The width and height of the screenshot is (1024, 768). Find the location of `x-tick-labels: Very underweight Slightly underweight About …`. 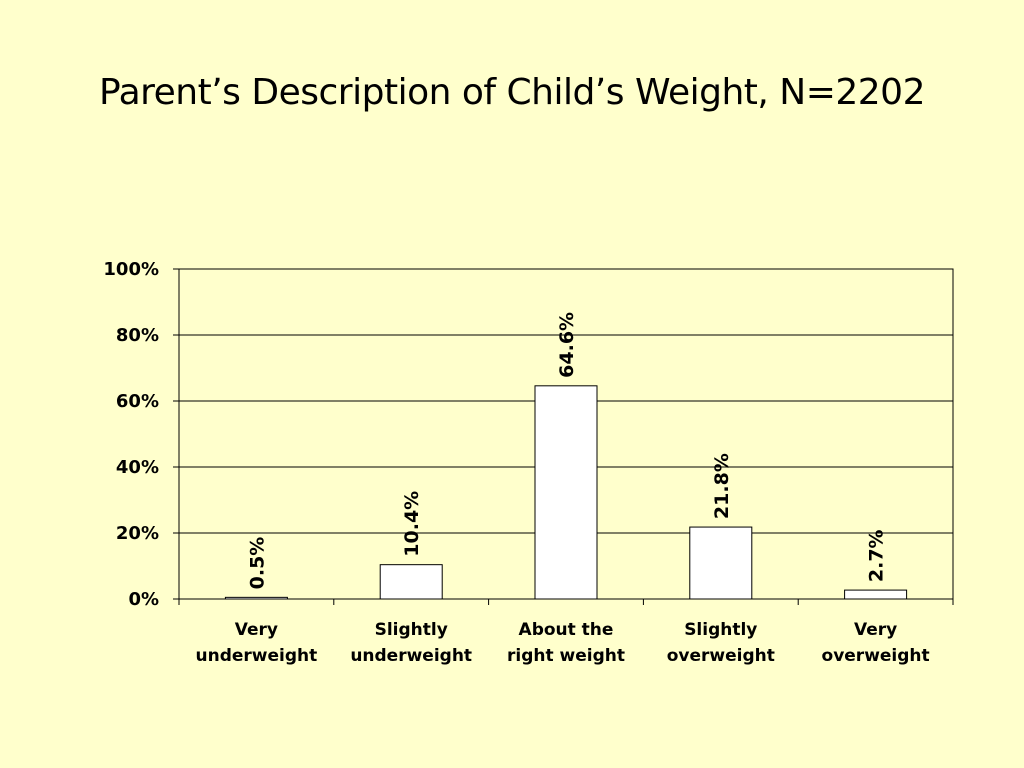

x-tick-labels: Very underweight Slightly underweight About … is located at coordinates (563, 643).